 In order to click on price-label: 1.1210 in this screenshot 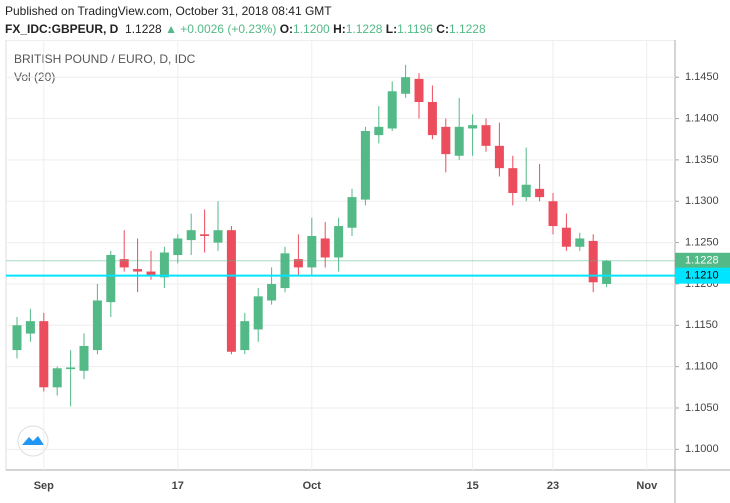, I will do `click(702, 276)`.